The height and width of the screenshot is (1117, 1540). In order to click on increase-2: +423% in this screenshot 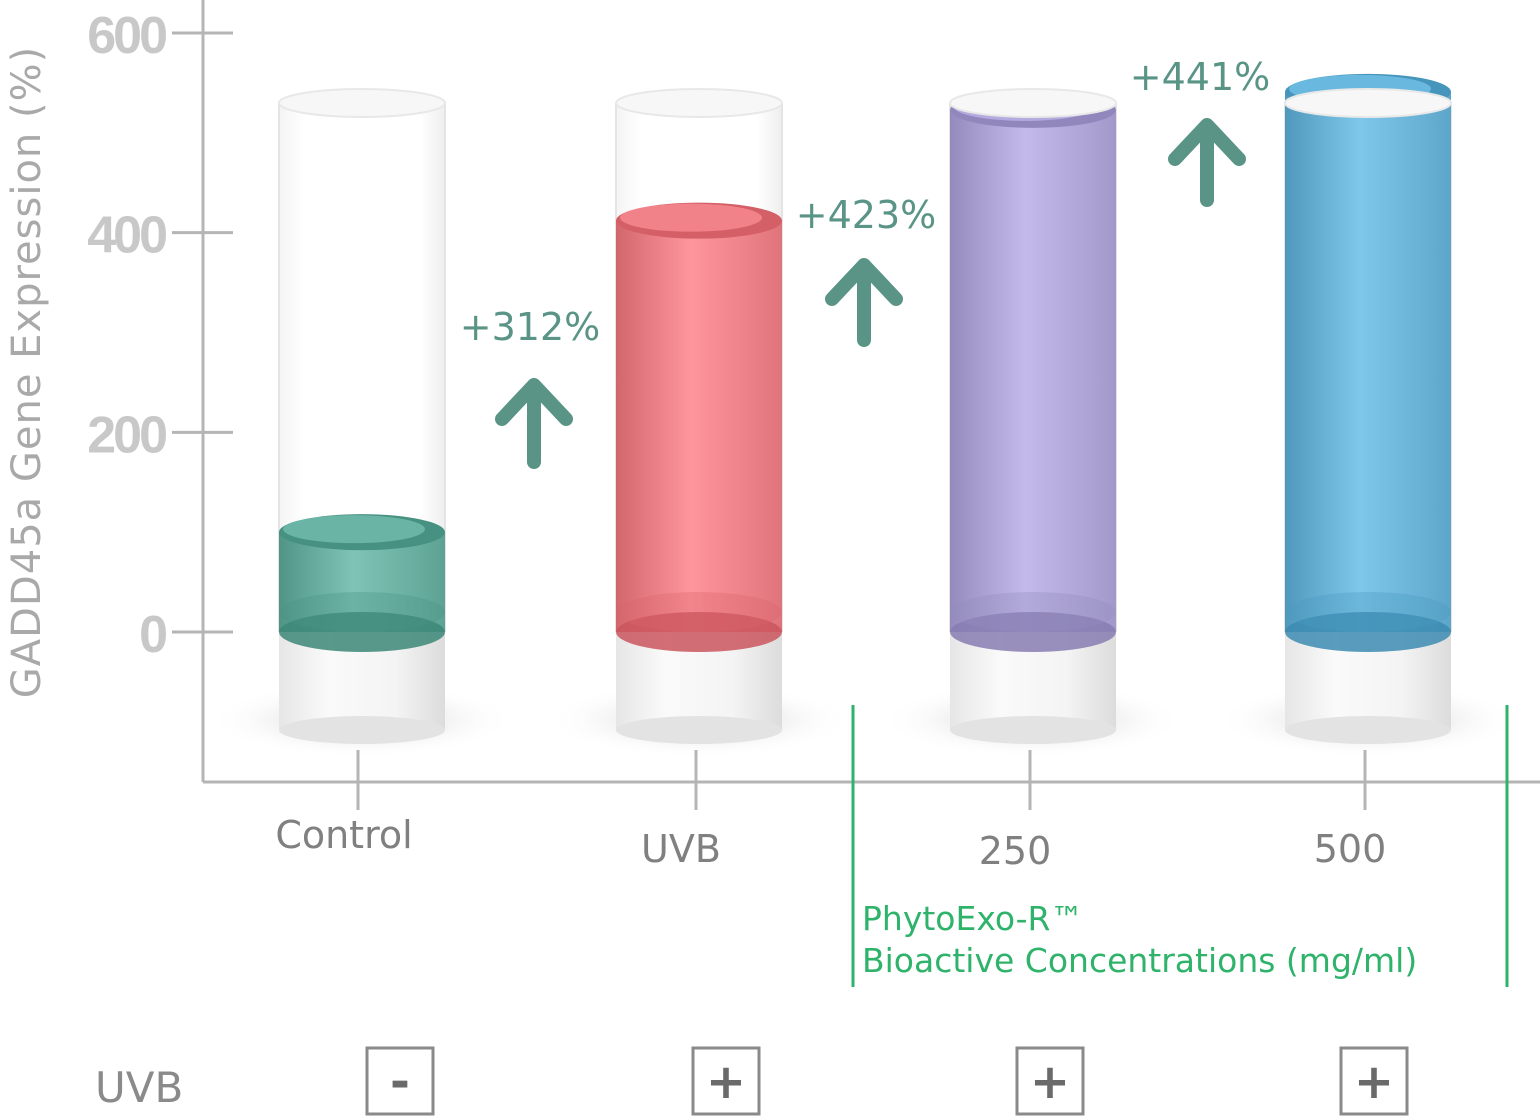, I will do `click(866, 270)`.